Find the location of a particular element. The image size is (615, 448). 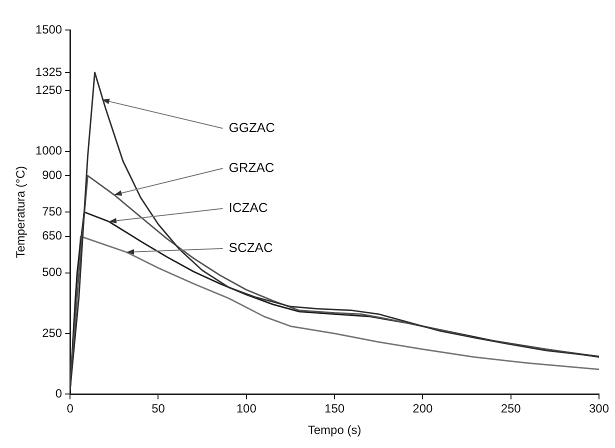

x-tick-label: 0 is located at coordinates (70, 409).